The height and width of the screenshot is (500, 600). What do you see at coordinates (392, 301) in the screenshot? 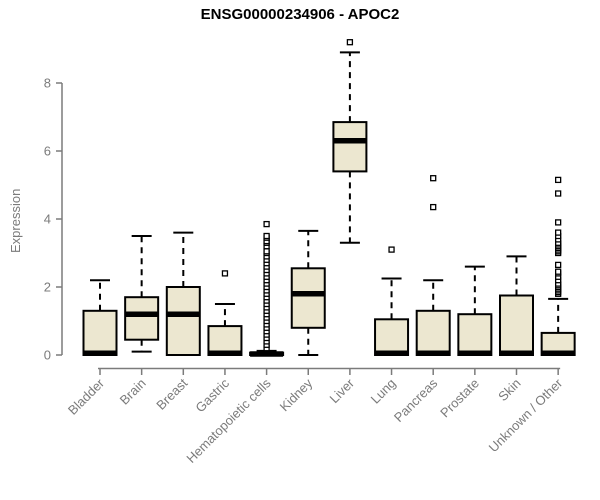
I see `boxplot-lung` at bounding box center [392, 301].